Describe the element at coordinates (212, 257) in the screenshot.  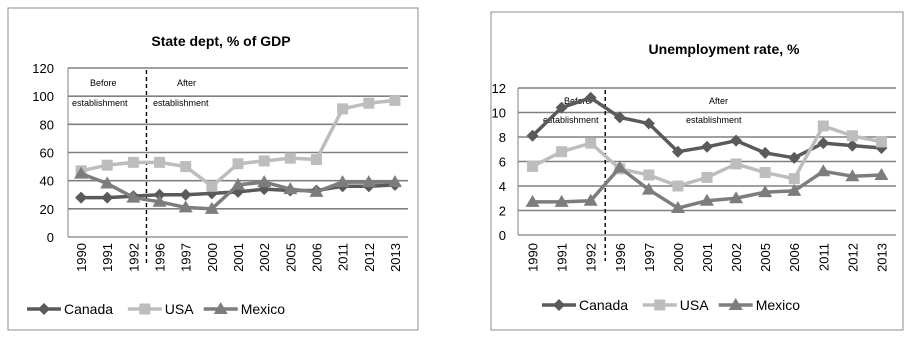
I see `x-tick-label: 2000` at that location.